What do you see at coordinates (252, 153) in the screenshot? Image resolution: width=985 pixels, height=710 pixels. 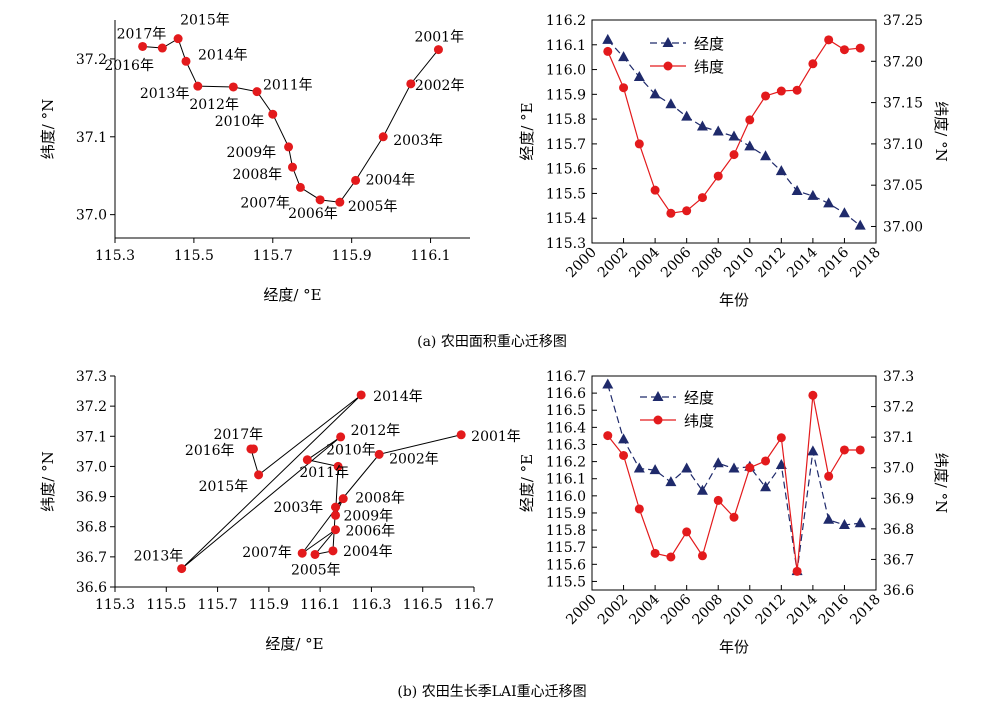 I see `point-label: 2009年` at bounding box center [252, 153].